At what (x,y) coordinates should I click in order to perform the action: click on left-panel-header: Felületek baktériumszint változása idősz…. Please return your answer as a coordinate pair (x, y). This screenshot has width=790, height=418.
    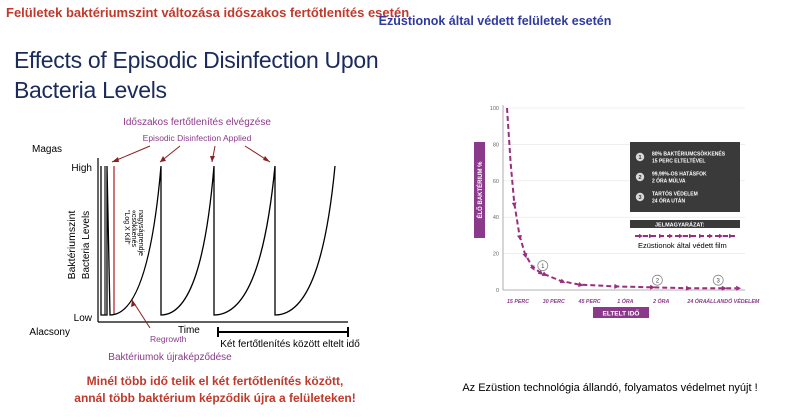
    Looking at the image, I should click on (208, 12).